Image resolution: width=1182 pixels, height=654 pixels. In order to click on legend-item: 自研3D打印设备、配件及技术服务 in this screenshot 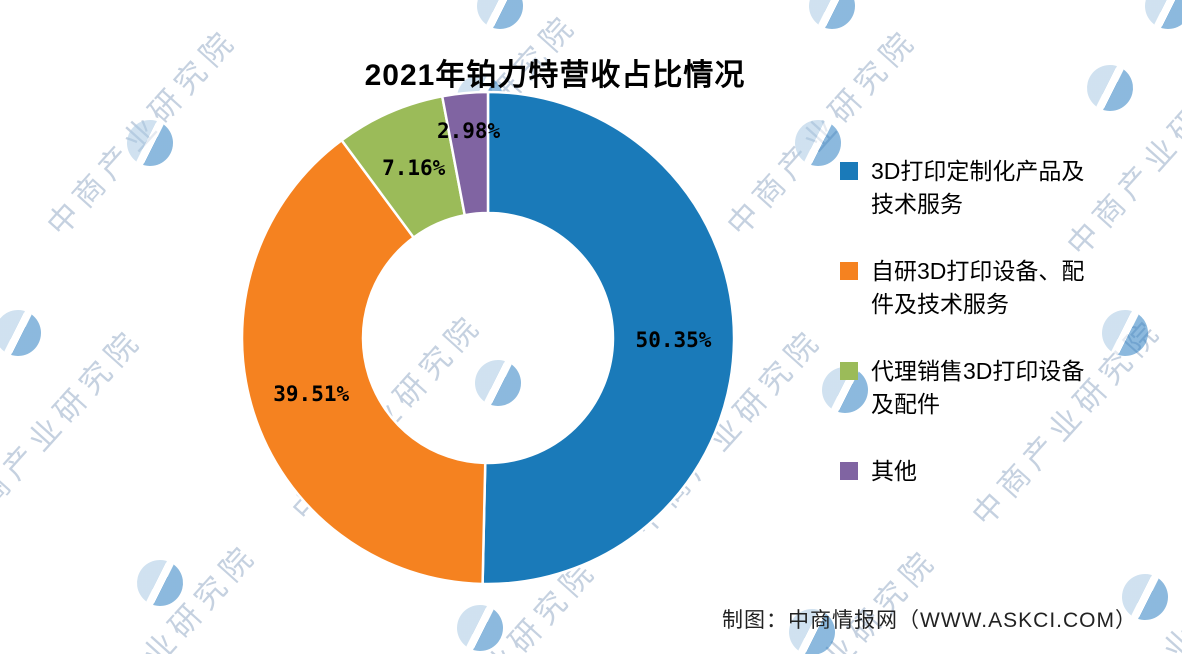, I will do `click(995, 288)`.